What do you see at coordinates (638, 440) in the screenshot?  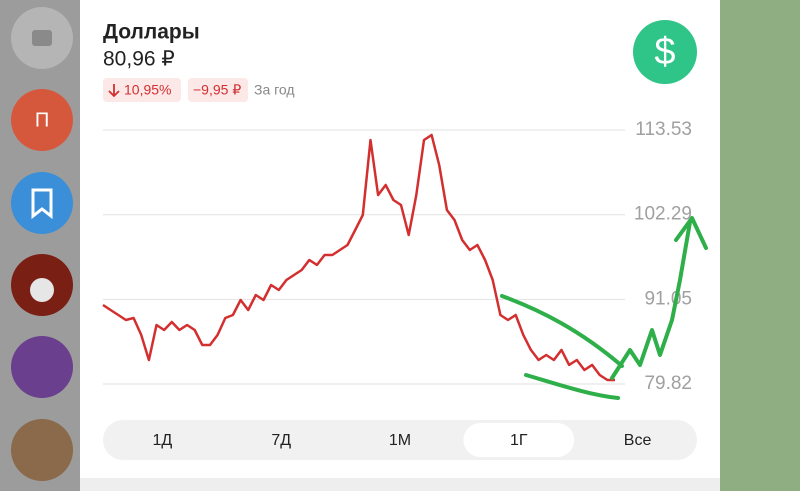 I see `tab: Все` at bounding box center [638, 440].